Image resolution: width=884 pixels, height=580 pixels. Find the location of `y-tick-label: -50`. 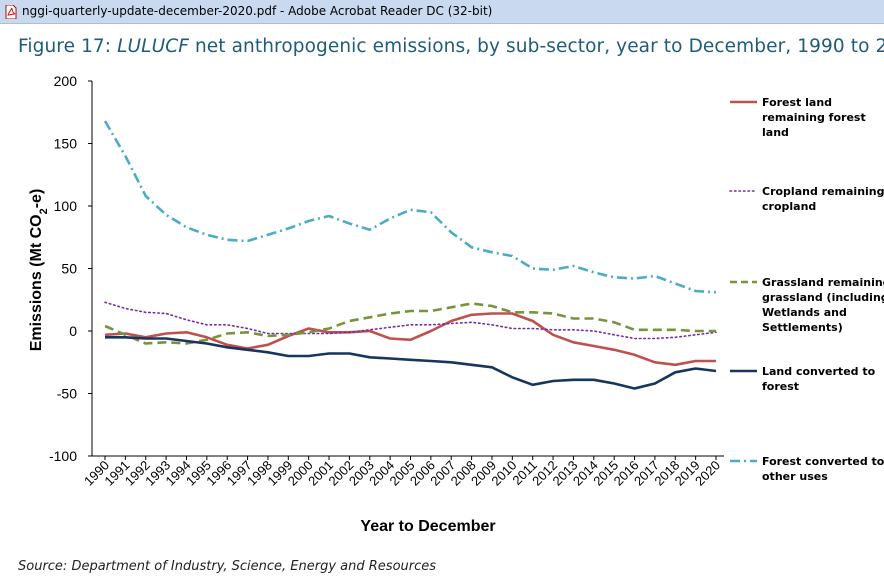

y-tick-label: -50 is located at coordinates (67, 394).